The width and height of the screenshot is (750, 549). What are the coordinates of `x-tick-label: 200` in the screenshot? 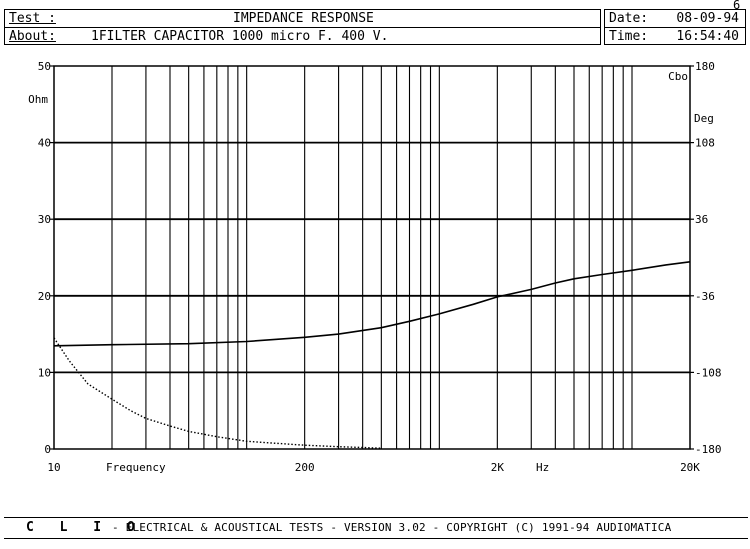 It's located at (305, 467).